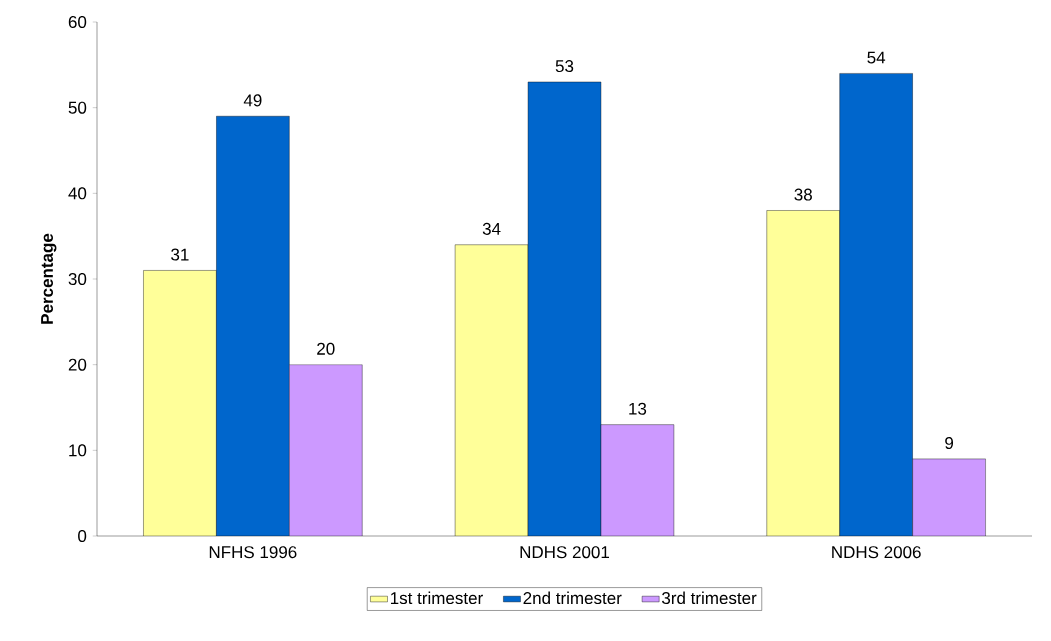 This screenshot has height=641, width=1051. What do you see at coordinates (572, 598) in the screenshot?
I see `legend-label: 2nd trimester` at bounding box center [572, 598].